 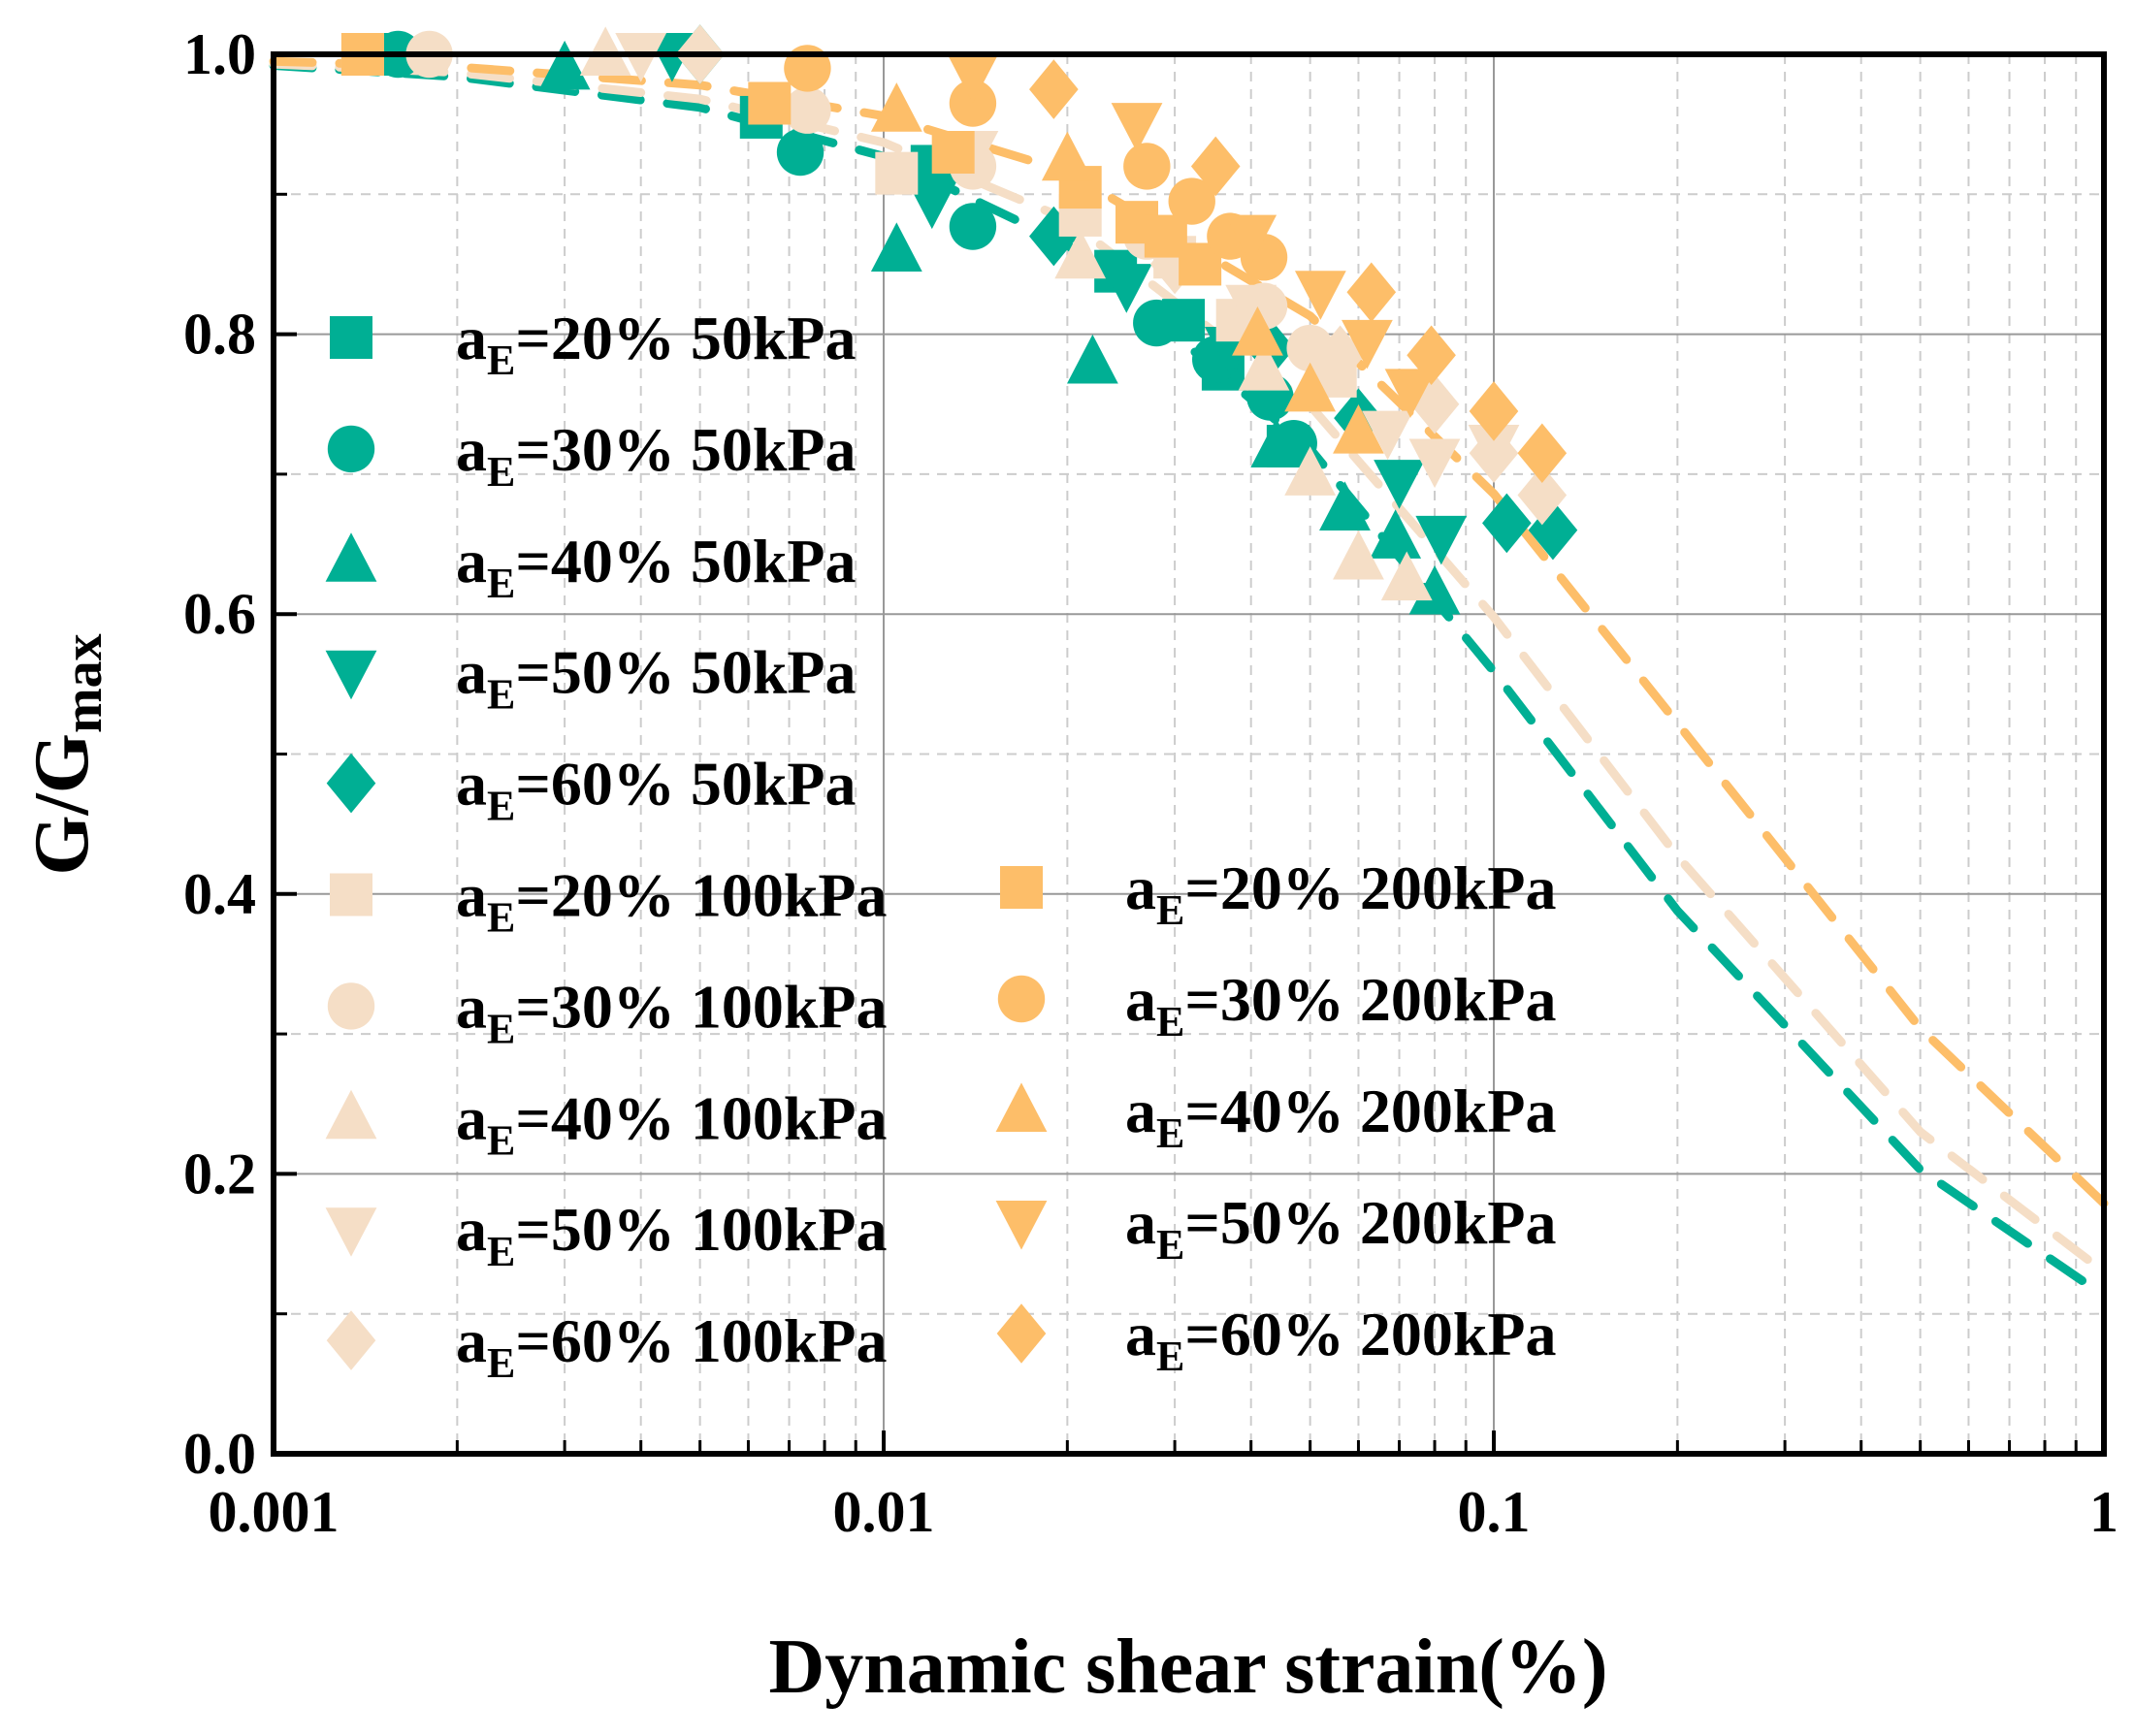 What do you see at coordinates (701, 1117) in the screenshot?
I see `legend-label-rest: =40% 100kPa` at bounding box center [701, 1117].